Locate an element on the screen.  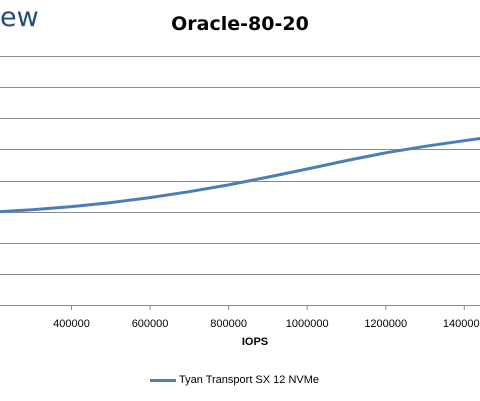
x-tick-label: 1400000 is located at coordinates (461, 324).